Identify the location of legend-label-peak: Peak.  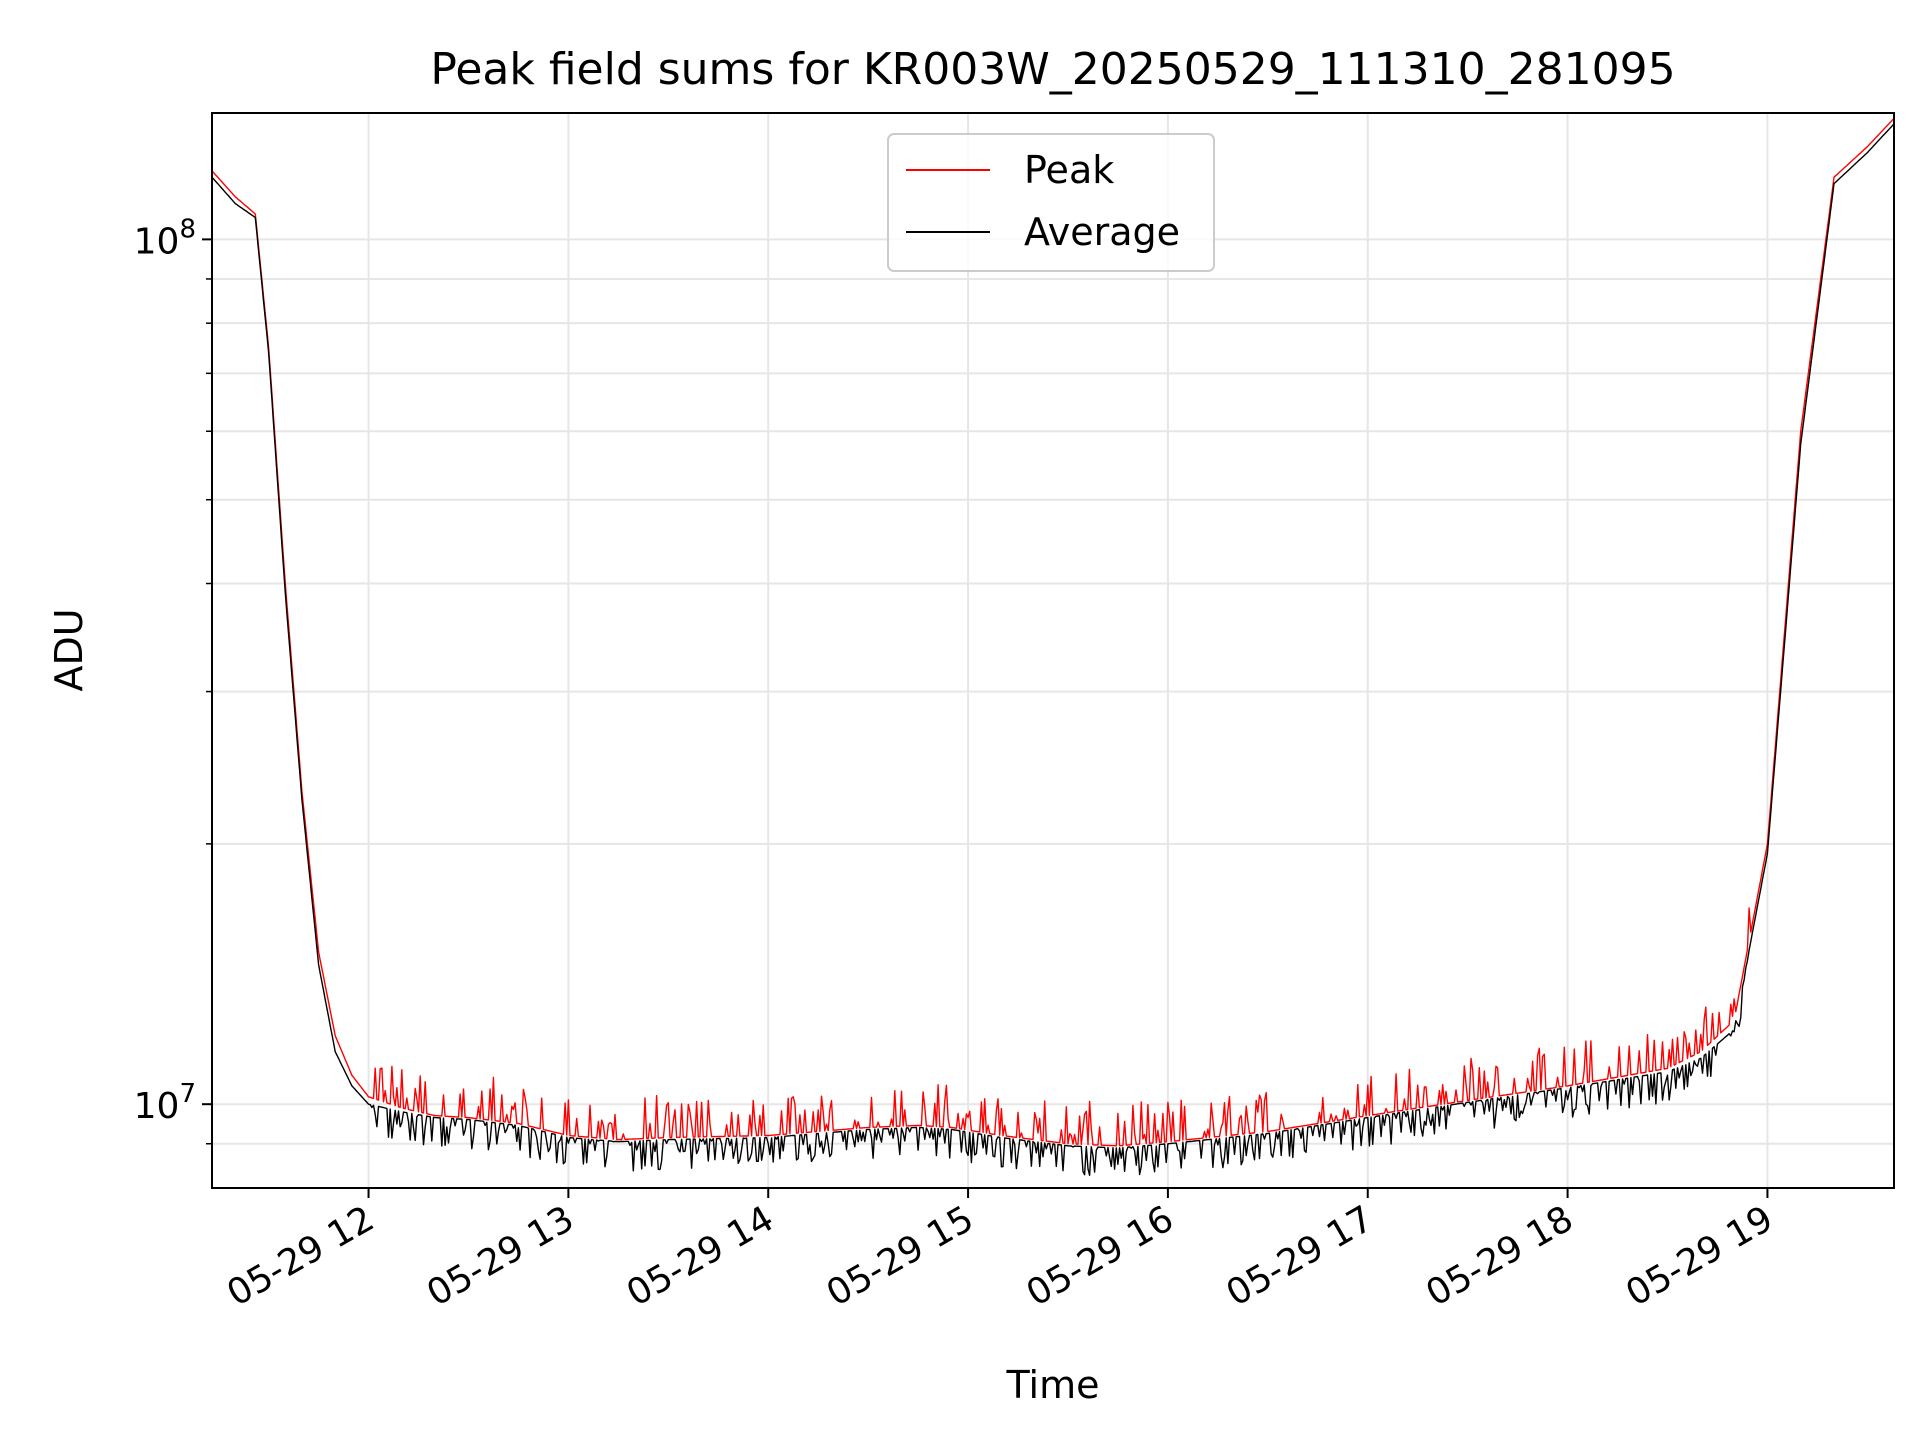
(1069, 170).